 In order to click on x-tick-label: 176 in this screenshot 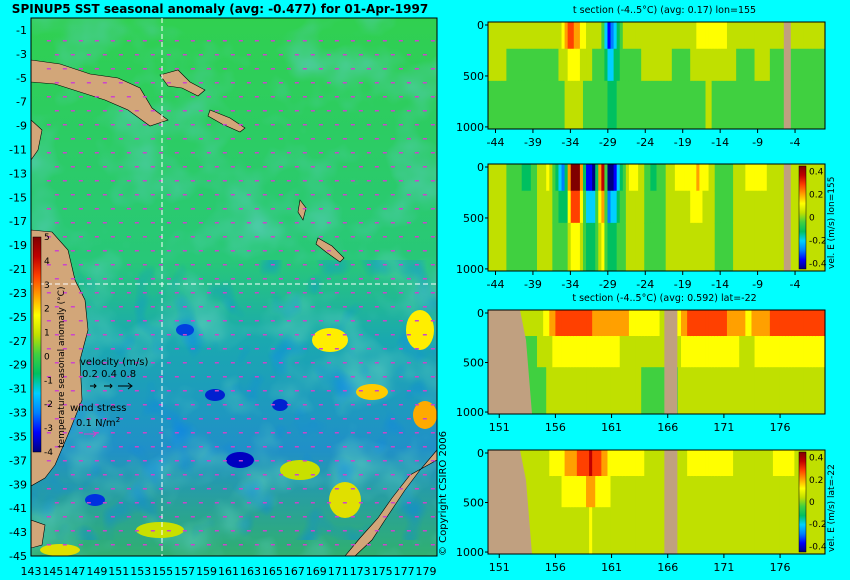, I will do `click(780, 567)`.